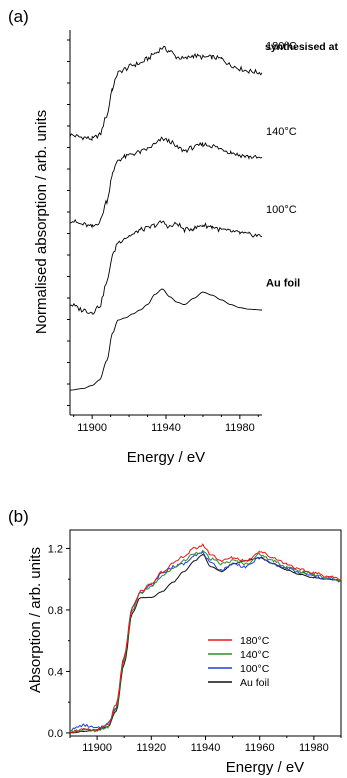  Describe the element at coordinates (301, 47) in the screenshot. I see `chart-a-header: synthesised at` at that location.